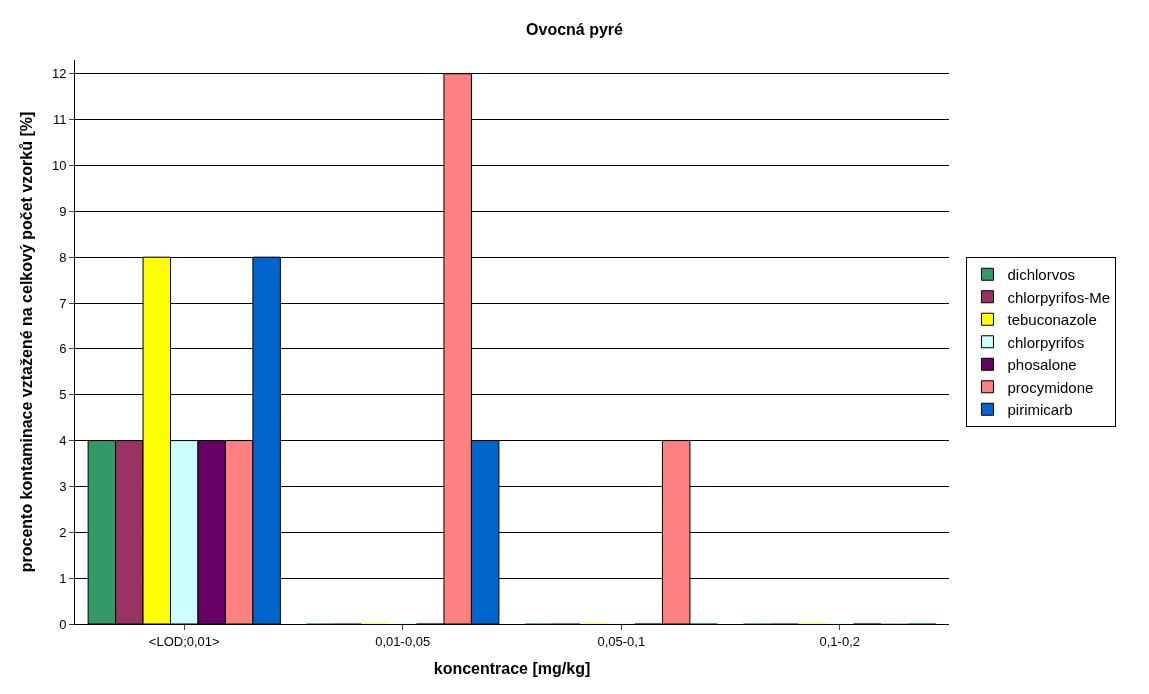  What do you see at coordinates (184, 641) in the screenshot?
I see `x-tick-label: <LOD;0,01>` at bounding box center [184, 641].